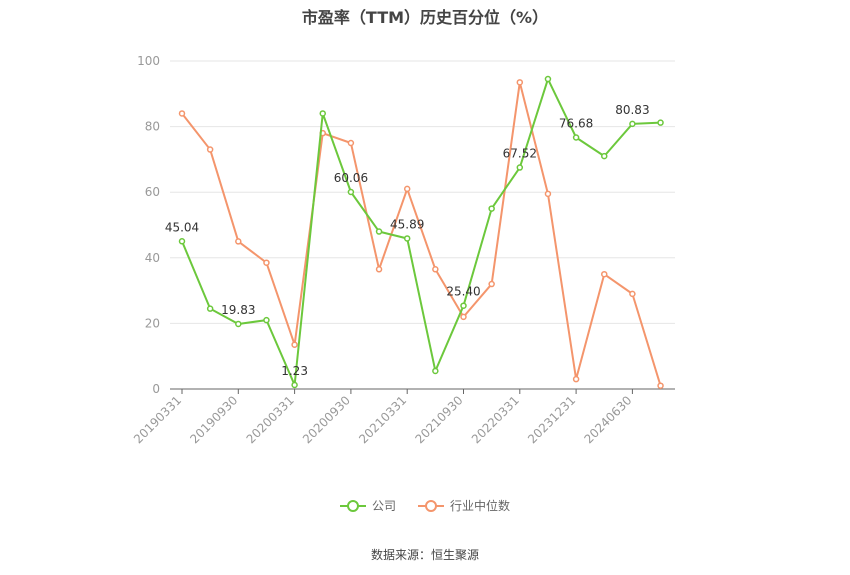  What do you see at coordinates (213, 419) in the screenshot?
I see `x-tick-label: 20190930` at bounding box center [213, 419].